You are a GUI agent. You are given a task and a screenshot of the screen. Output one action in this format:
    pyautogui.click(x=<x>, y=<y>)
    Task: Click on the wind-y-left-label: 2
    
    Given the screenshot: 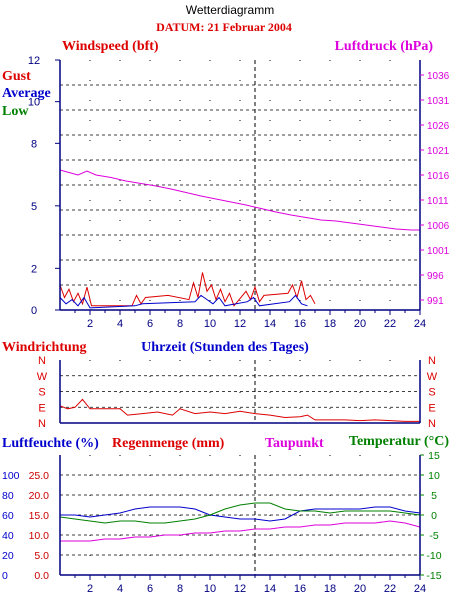 What is the action you would take?
    pyautogui.click(x=34, y=269)
    